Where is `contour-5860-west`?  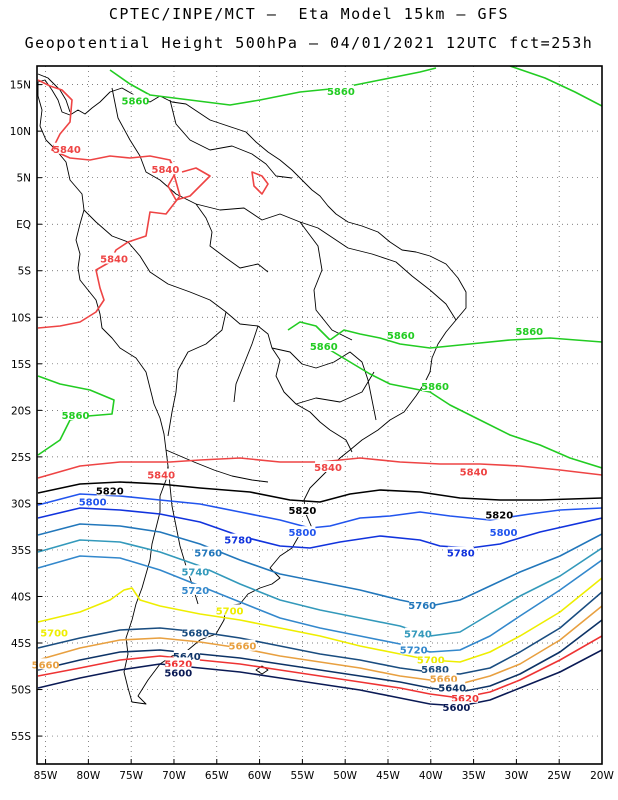
contour-5860-west is located at coordinates (76, 415).